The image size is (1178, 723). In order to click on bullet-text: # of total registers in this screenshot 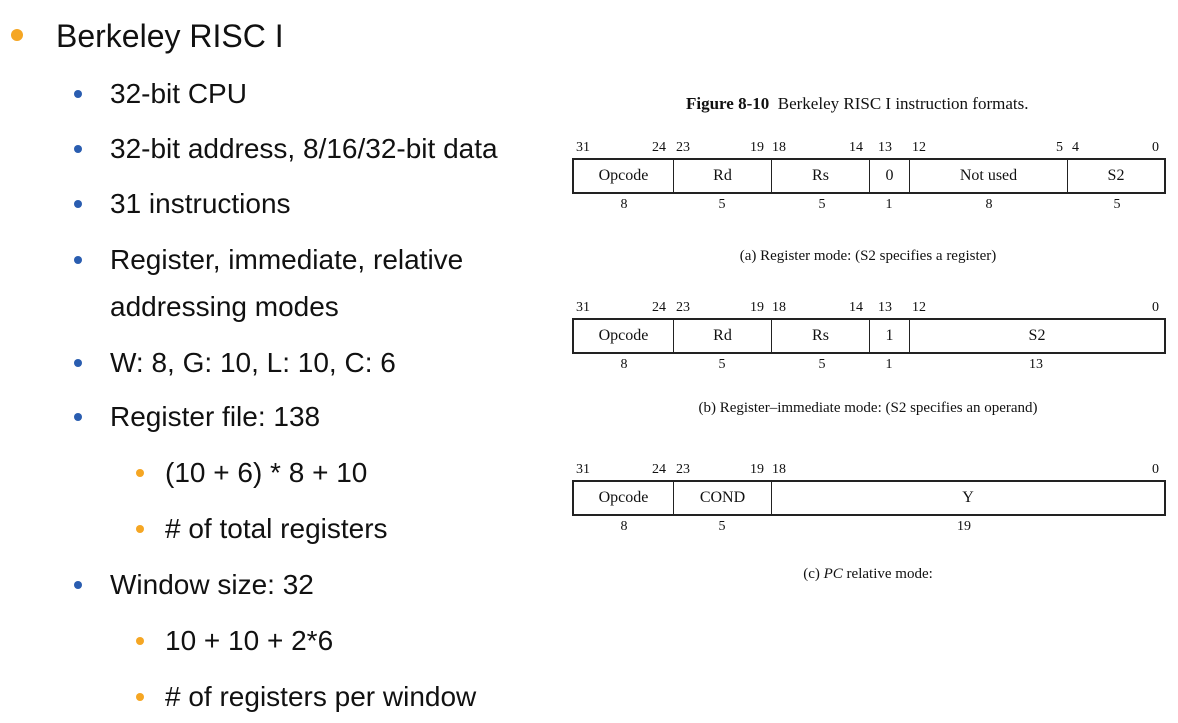, I will do `click(276, 528)`.